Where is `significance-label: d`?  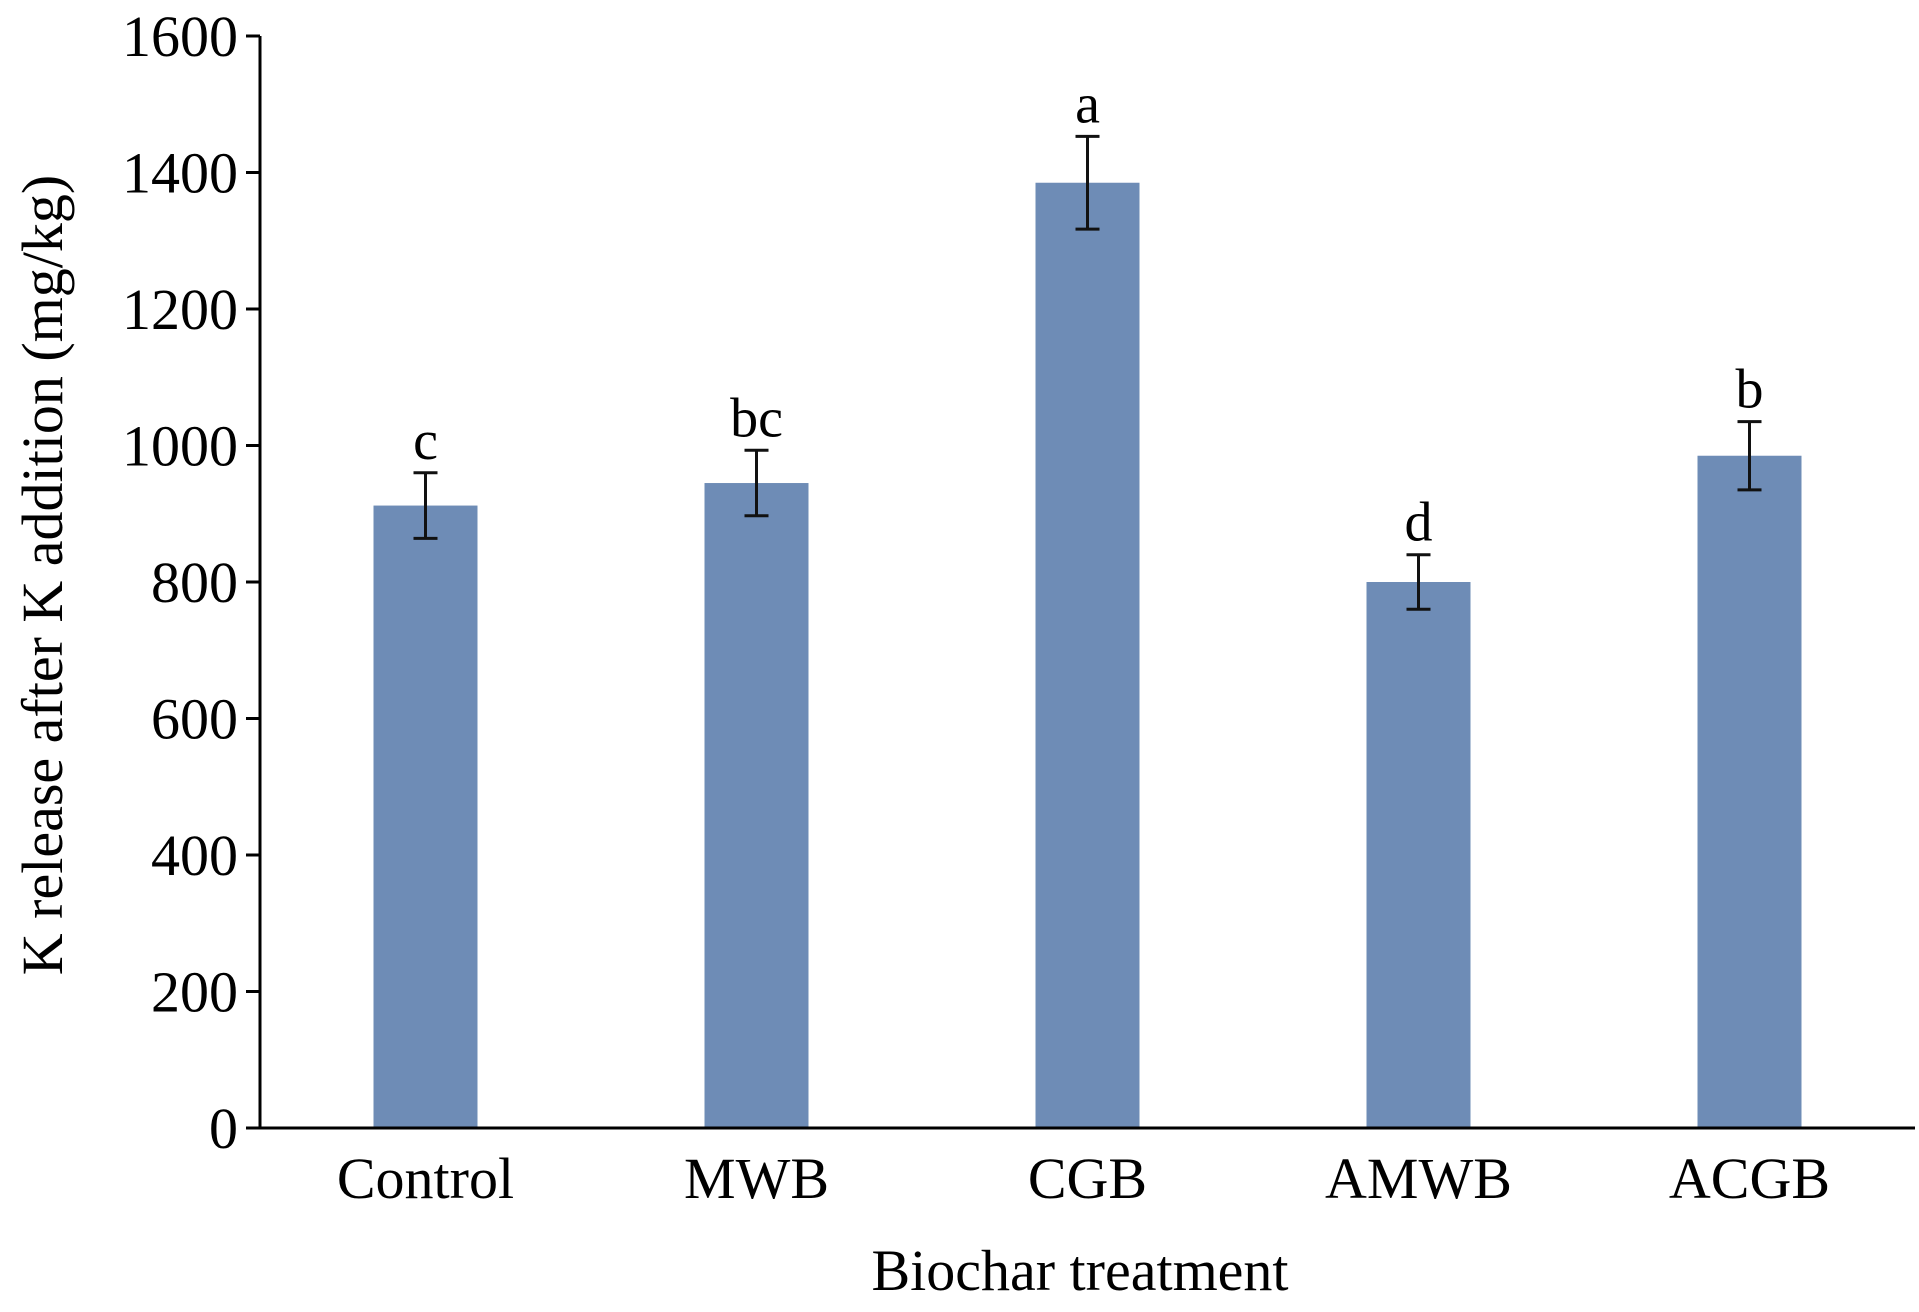 significance-label: d is located at coordinates (1419, 523).